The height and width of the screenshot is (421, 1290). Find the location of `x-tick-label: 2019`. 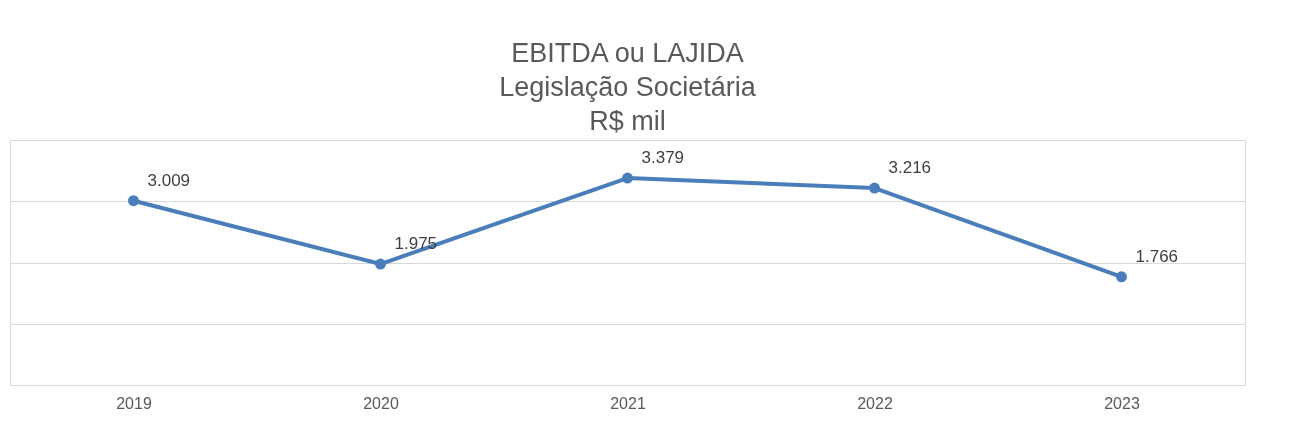

x-tick-label: 2019 is located at coordinates (134, 403).